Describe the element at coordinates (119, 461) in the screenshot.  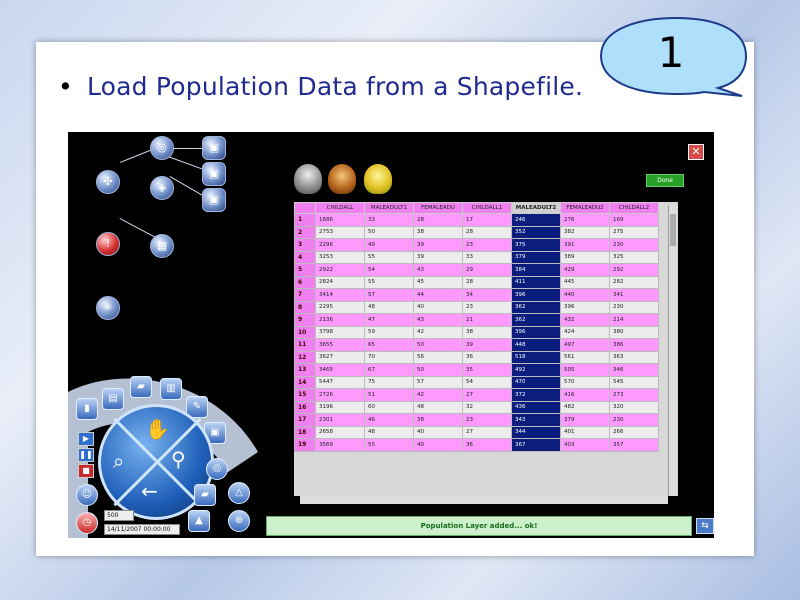
I see `zoom-icon: ⌕` at that location.